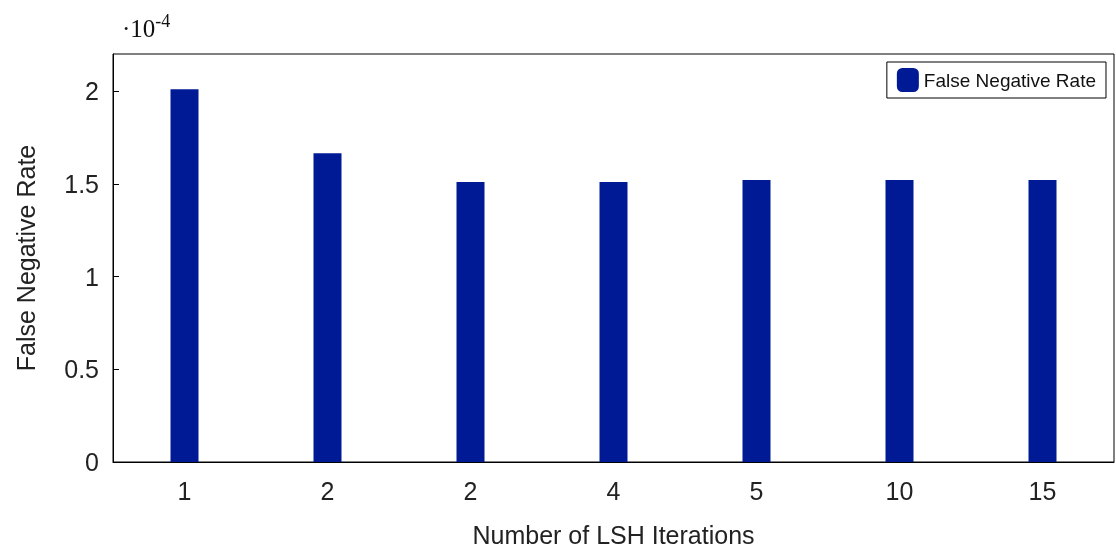 The height and width of the screenshot is (557, 1116). Describe the element at coordinates (1042, 490) in the screenshot. I see `x-tick-label: 15` at that location.